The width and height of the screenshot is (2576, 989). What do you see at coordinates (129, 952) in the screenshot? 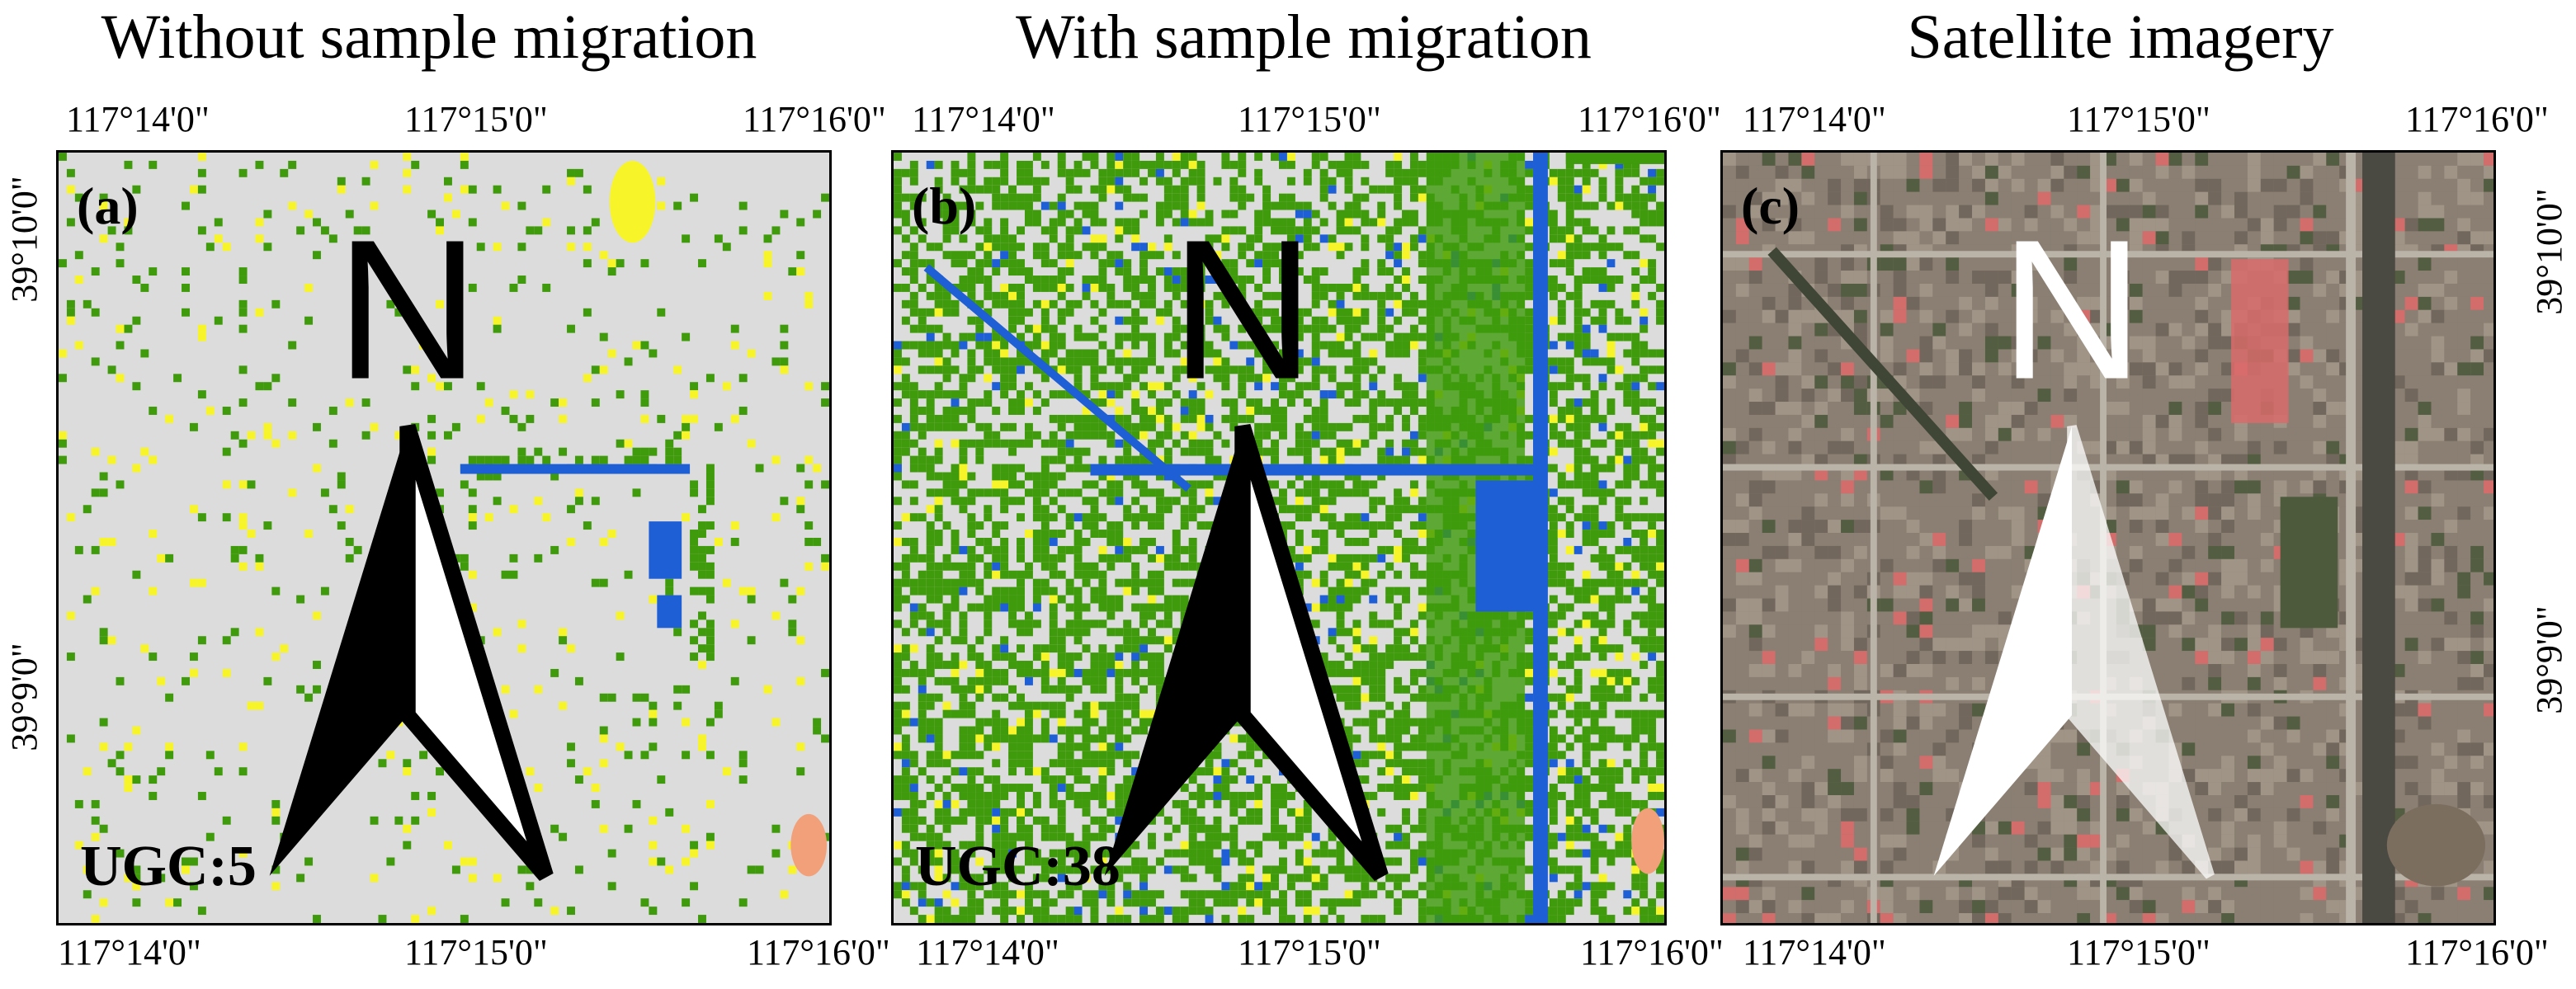
I see `bottom-lon-tick-a-1: 117°14'0"` at bounding box center [129, 952].